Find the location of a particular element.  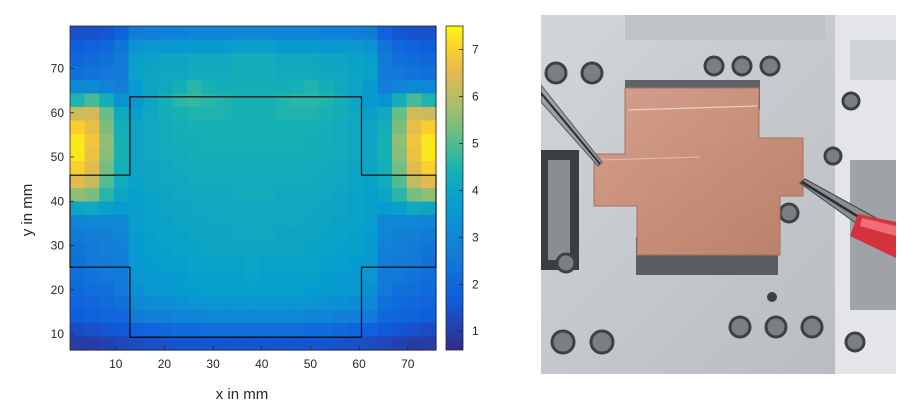

y-tick-label: 70 is located at coordinates (58, 68).